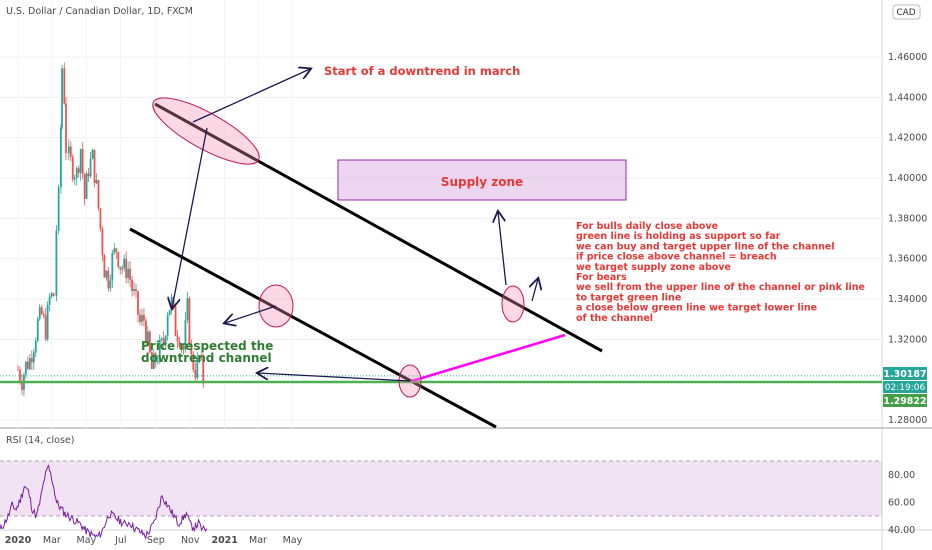 This screenshot has height=550, width=932. What do you see at coordinates (901, 530) in the screenshot?
I see `rsi-tick: 40.00` at bounding box center [901, 530].